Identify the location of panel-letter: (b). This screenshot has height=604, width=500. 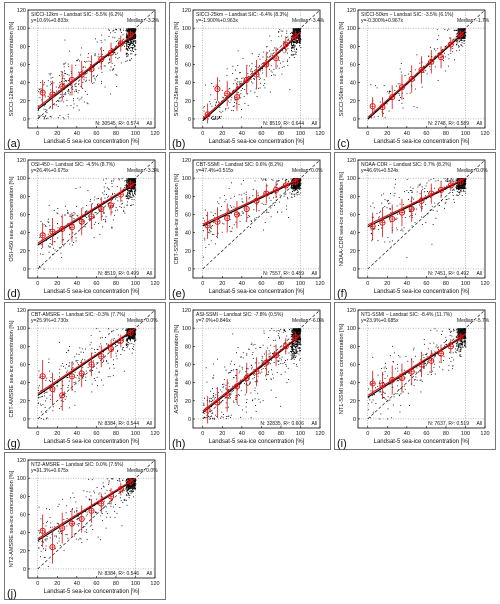
(178, 144).